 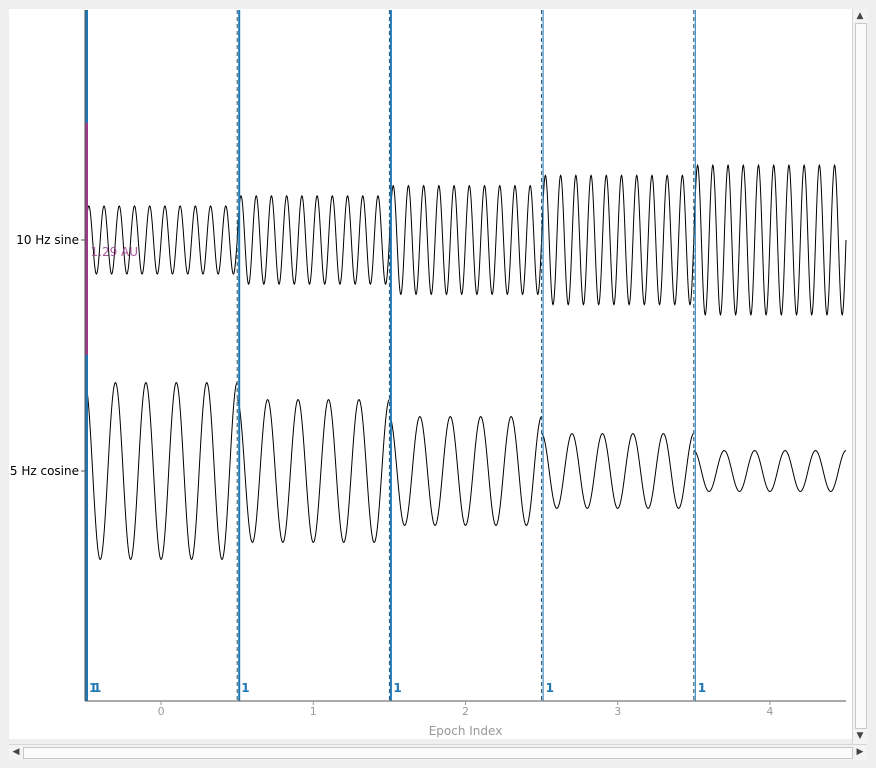 What do you see at coordinates (860, 752) in the screenshot?
I see `scroll-right-icon: ▶` at bounding box center [860, 752].